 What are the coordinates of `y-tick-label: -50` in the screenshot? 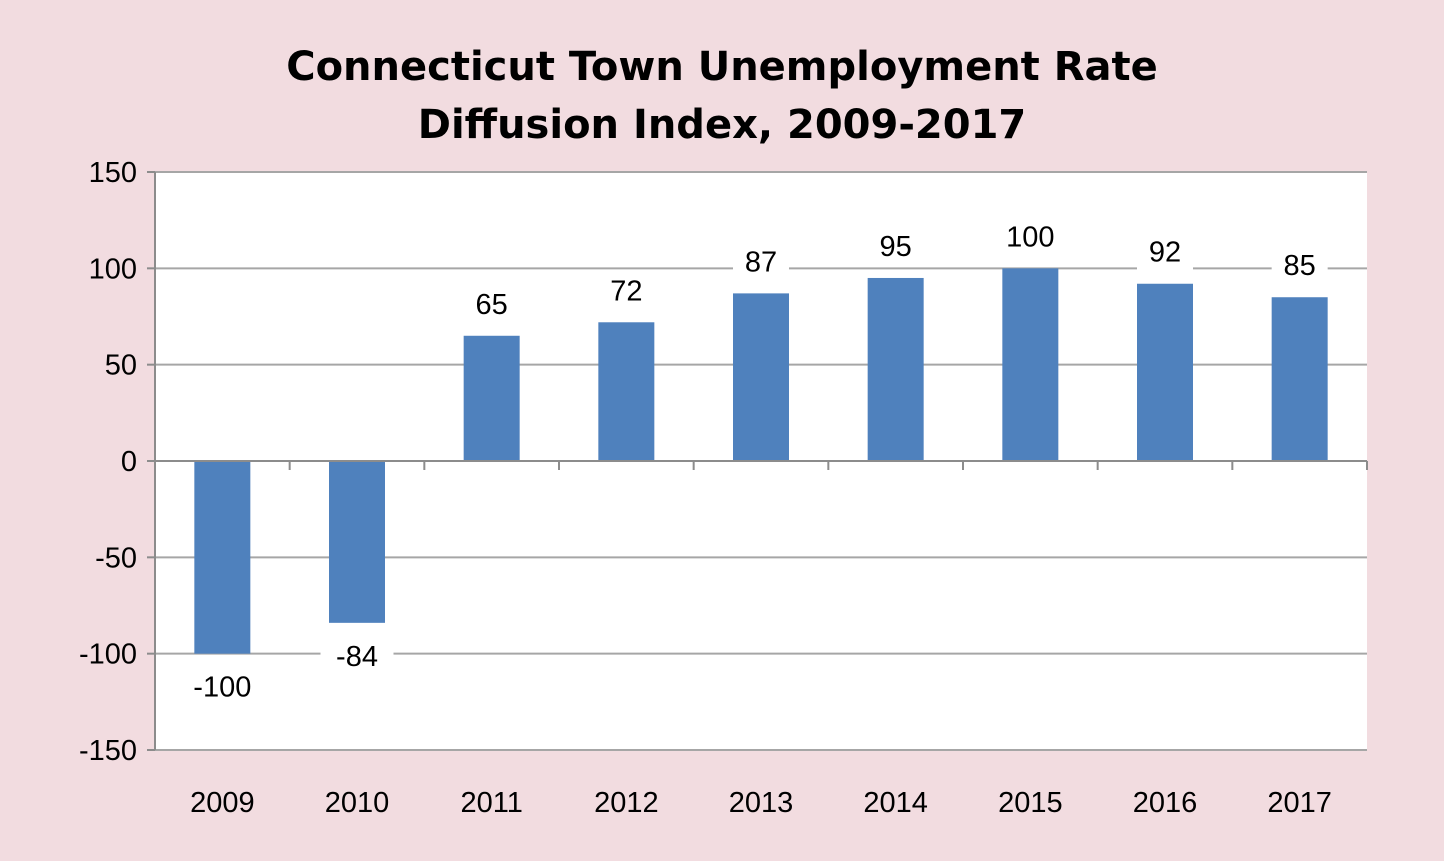 It's located at (116, 558).